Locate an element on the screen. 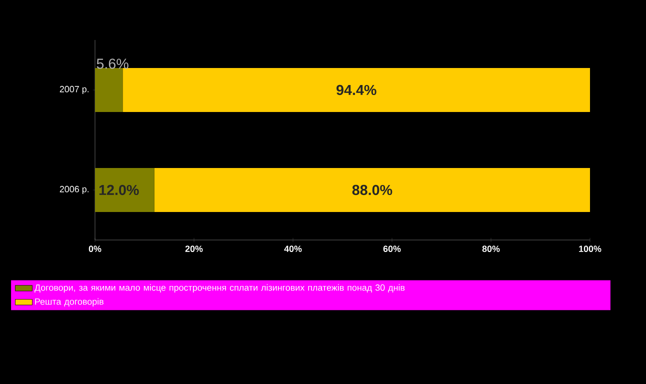 This screenshot has height=384, width=646. data-label: 88.0% is located at coordinates (372, 190).